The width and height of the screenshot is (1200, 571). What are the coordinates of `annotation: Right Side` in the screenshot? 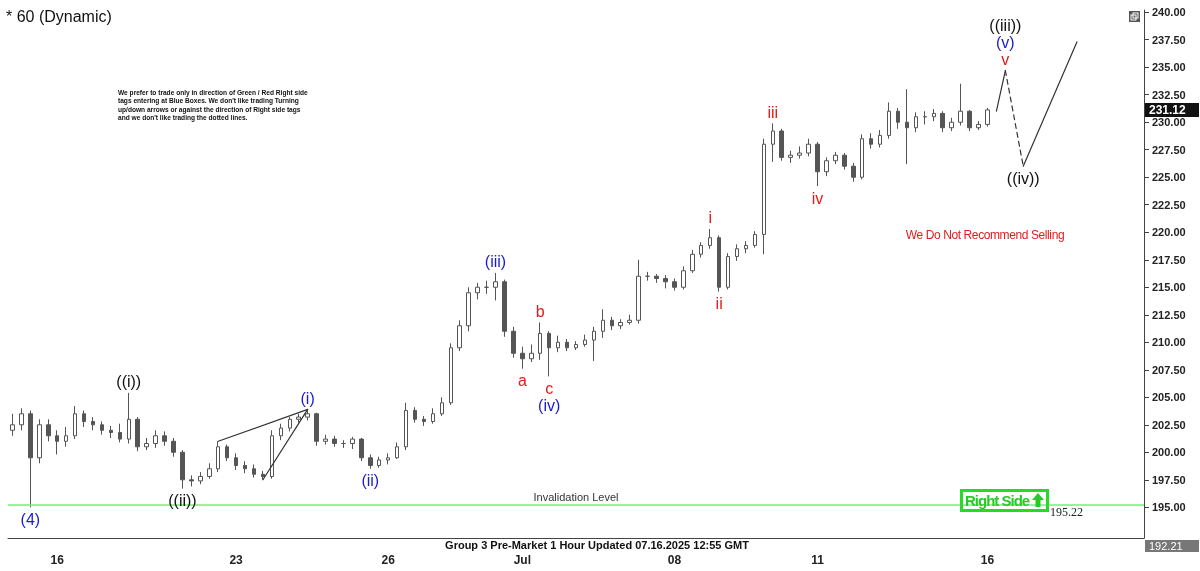 It's located at (997, 500).